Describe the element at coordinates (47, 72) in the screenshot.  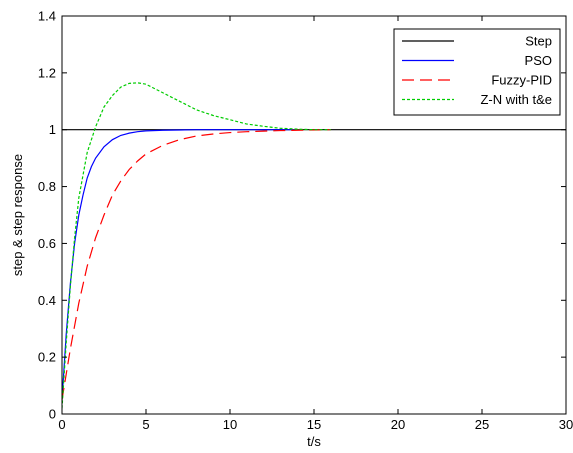
I see `y-tick-label: 1.2` at that location.